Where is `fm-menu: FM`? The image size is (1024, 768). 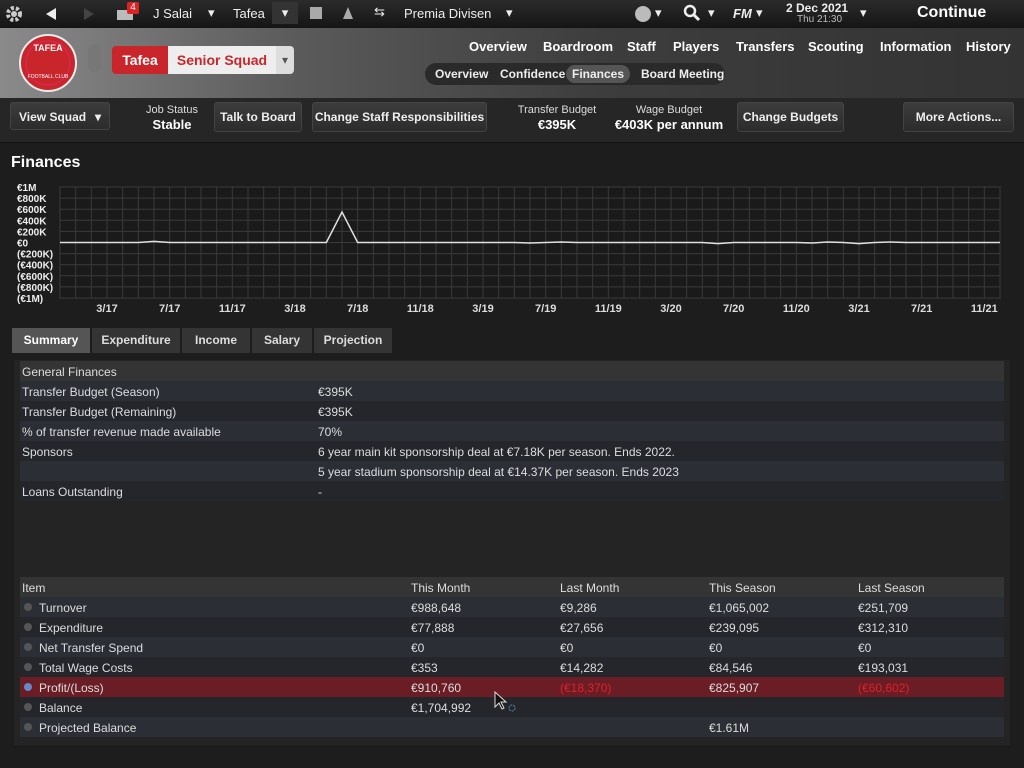
fm-menu: FM is located at coordinates (742, 13).